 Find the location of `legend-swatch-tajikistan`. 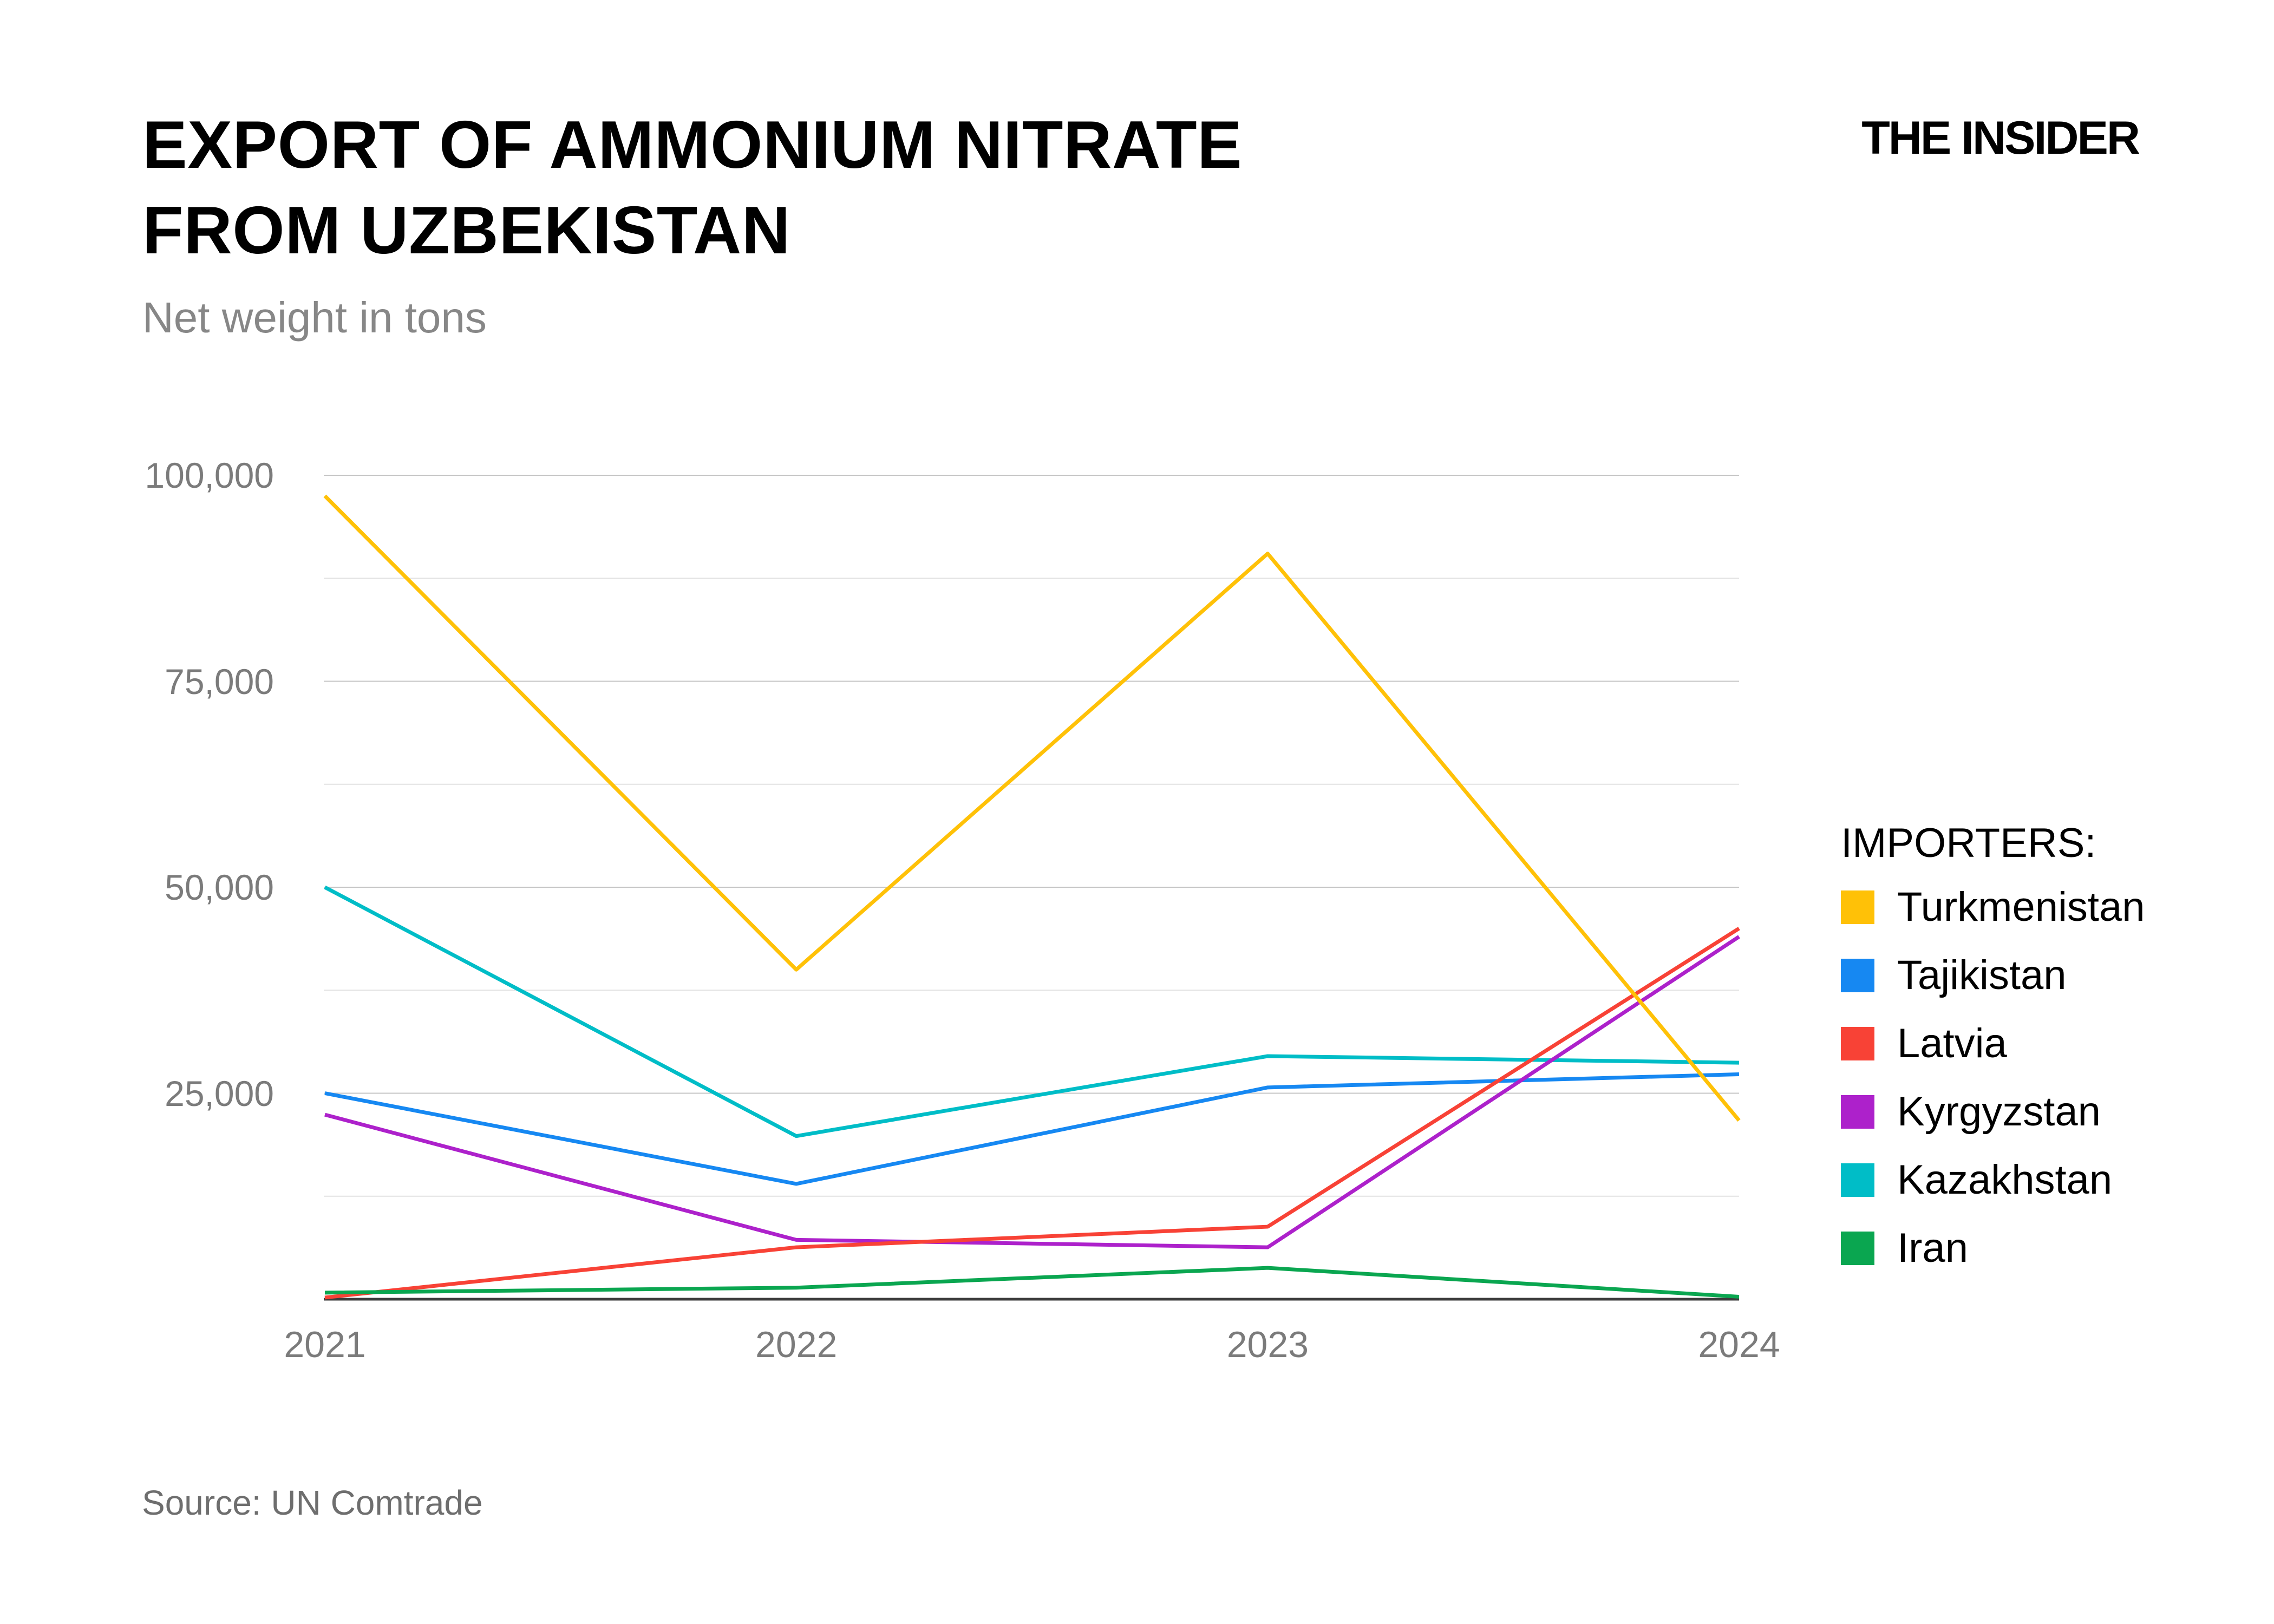

legend-swatch-tajikistan is located at coordinates (1858, 976).